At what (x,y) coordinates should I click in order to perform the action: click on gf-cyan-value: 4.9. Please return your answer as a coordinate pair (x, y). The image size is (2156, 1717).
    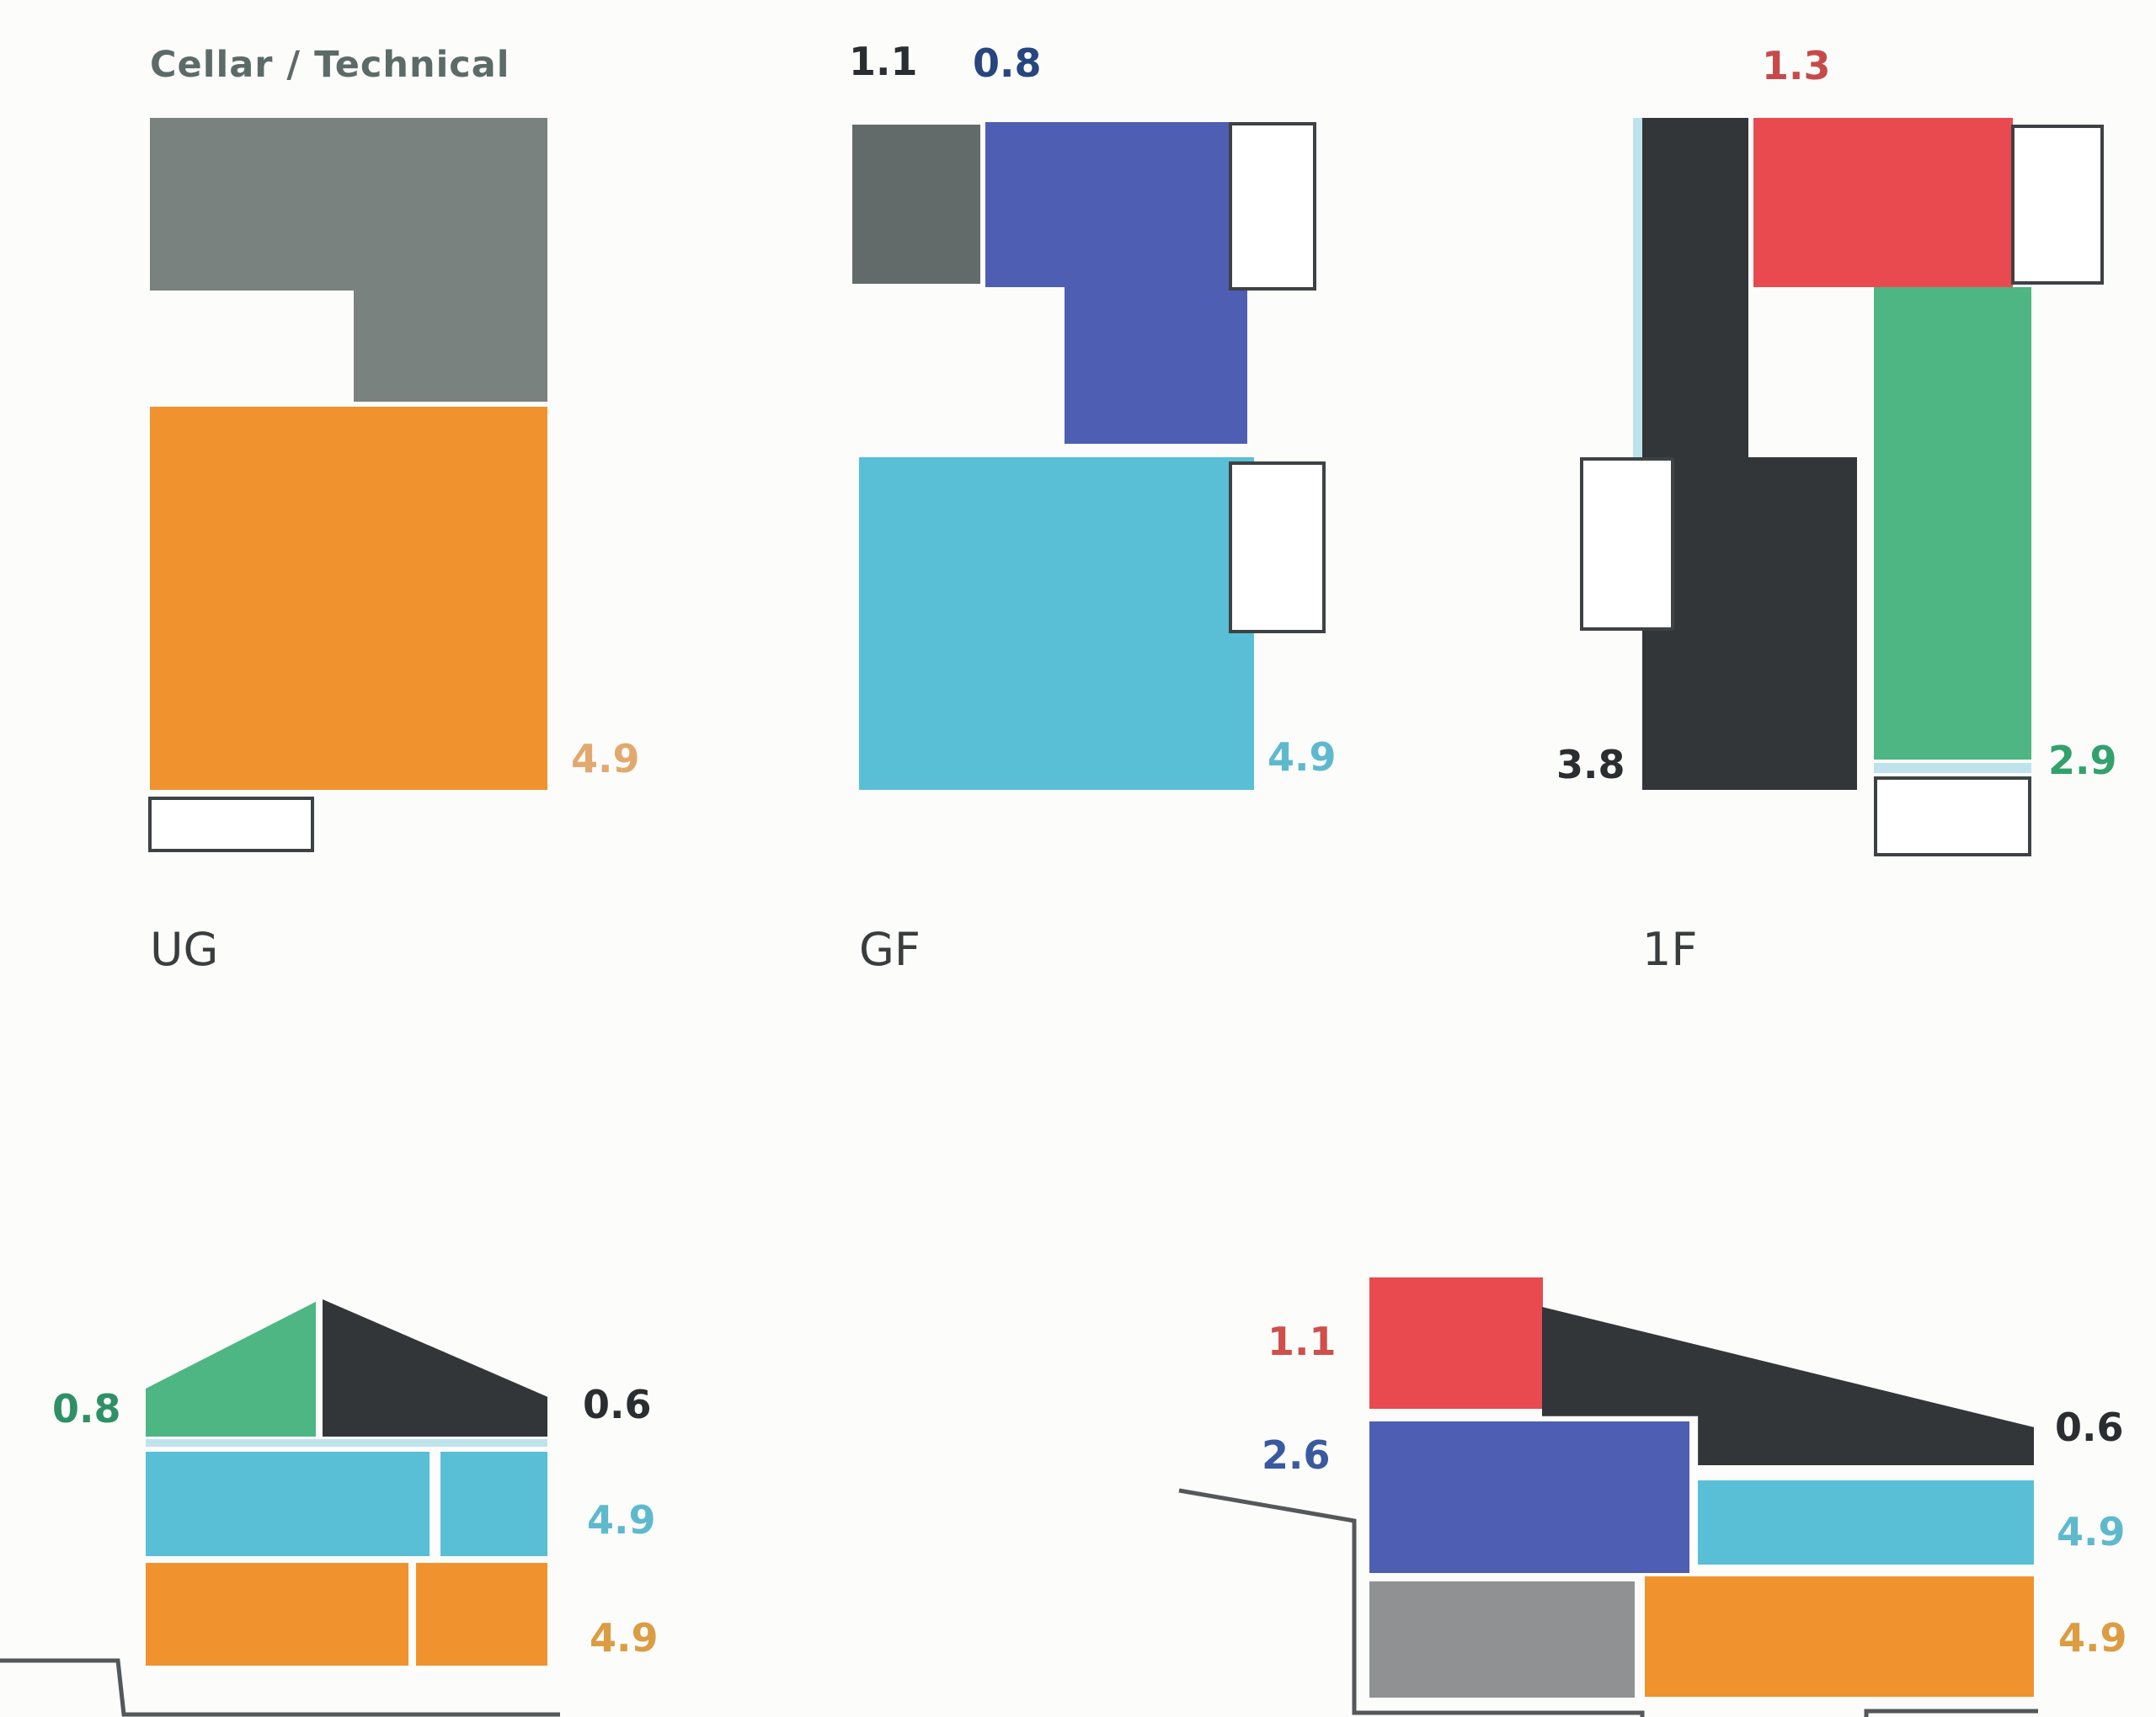
    Looking at the image, I should click on (1302, 757).